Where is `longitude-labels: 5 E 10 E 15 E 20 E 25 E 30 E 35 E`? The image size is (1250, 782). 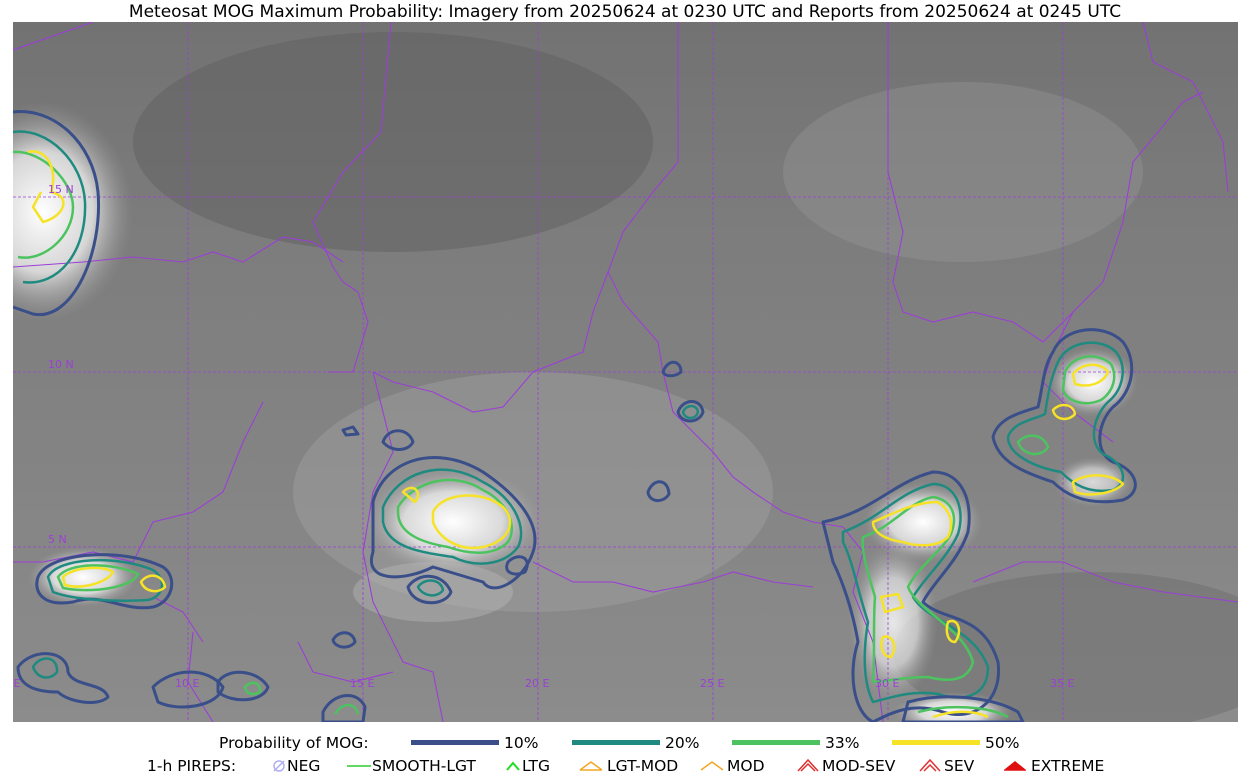 longitude-labels: 5 E 10 E 15 E 20 E 25 E 30 E 35 E is located at coordinates (543, 683).